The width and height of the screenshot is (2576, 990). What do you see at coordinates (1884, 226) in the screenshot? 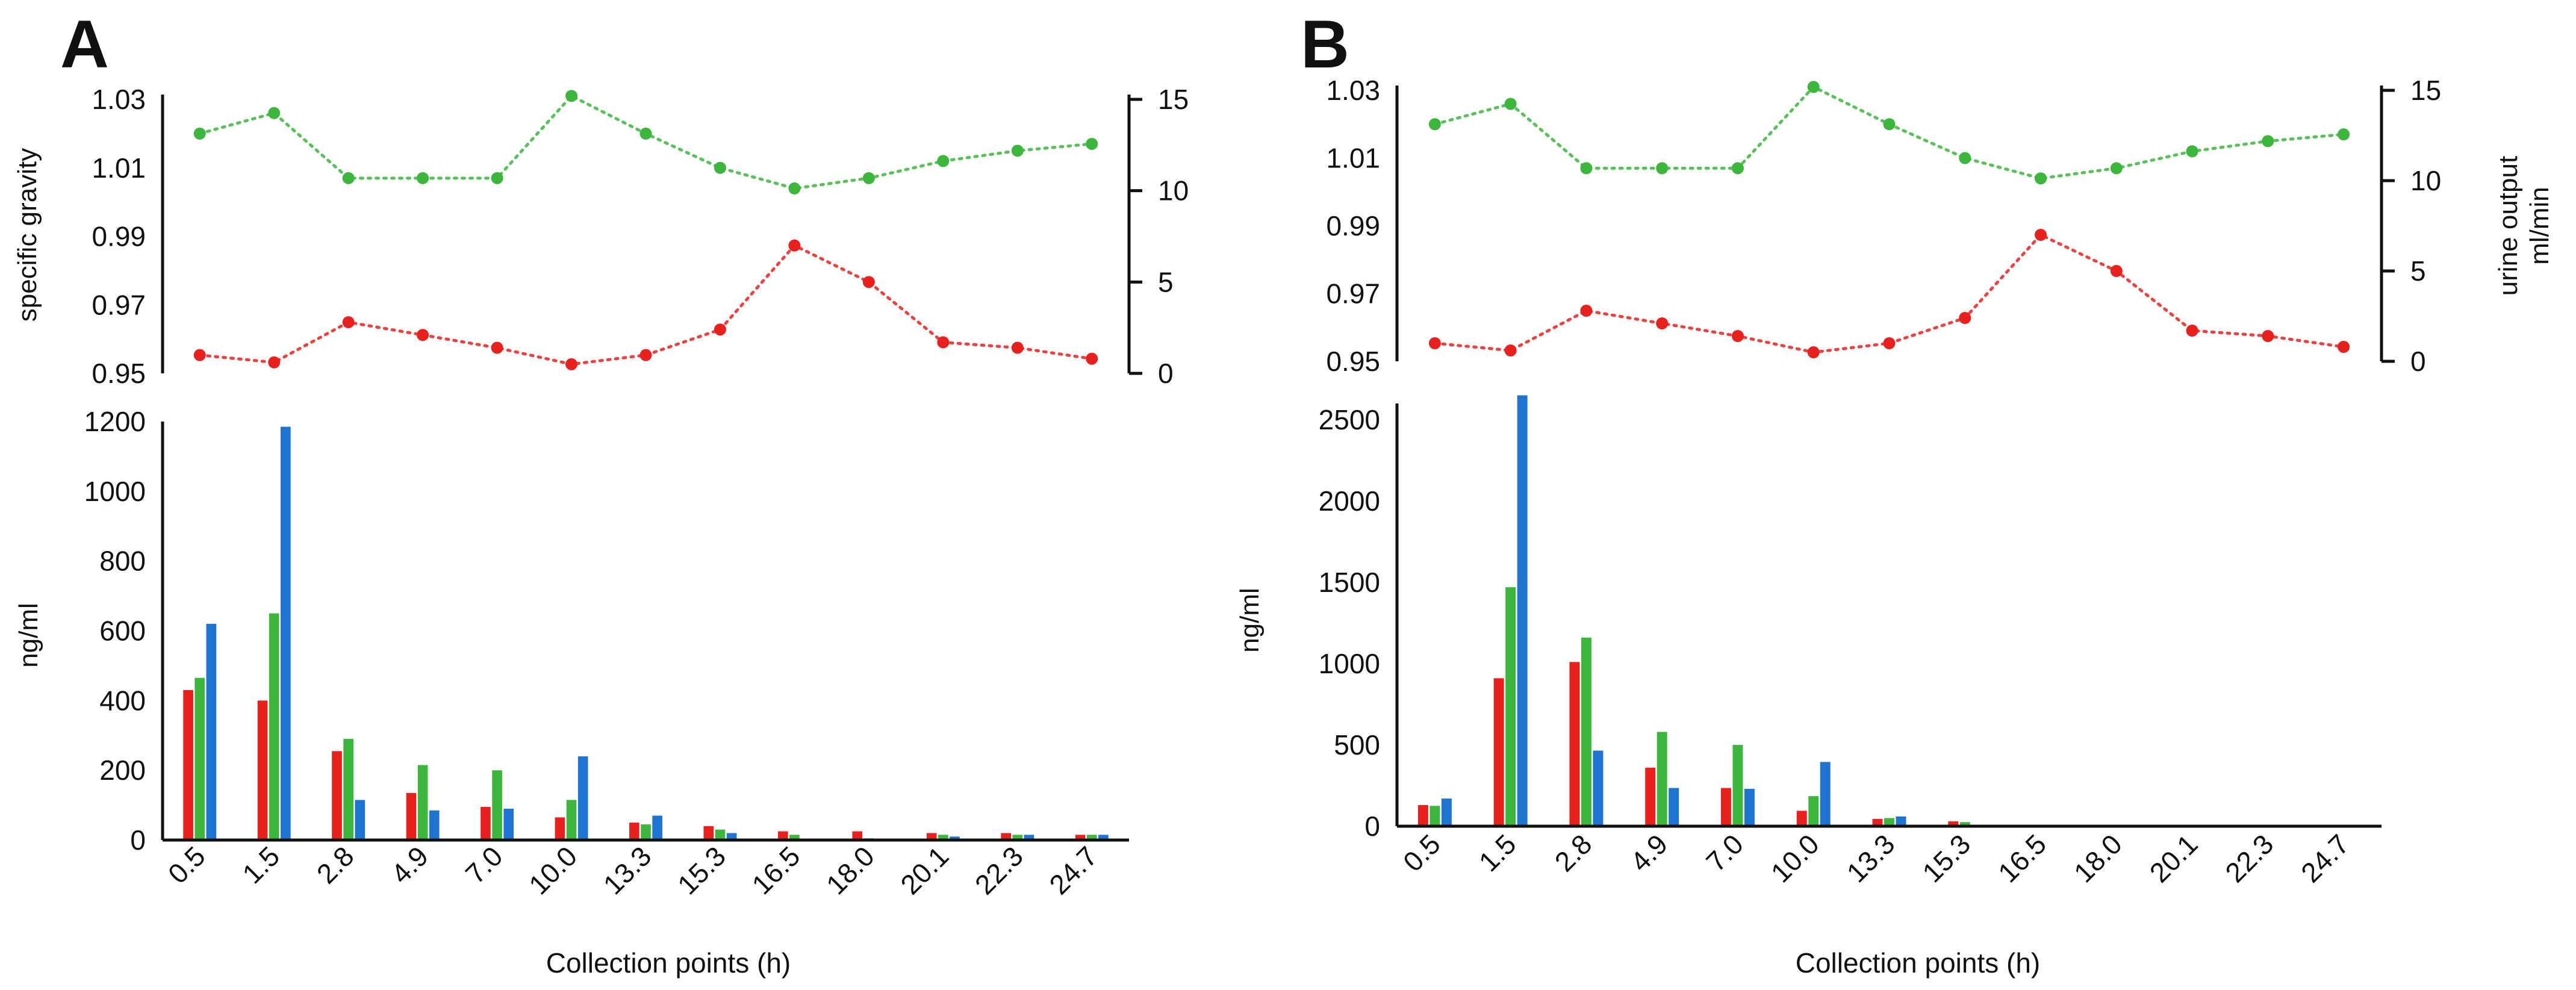
I see `panel-b-top-plot: 0.95 0.97 0.99 1.01 1.03 0 5 10 15` at bounding box center [1884, 226].